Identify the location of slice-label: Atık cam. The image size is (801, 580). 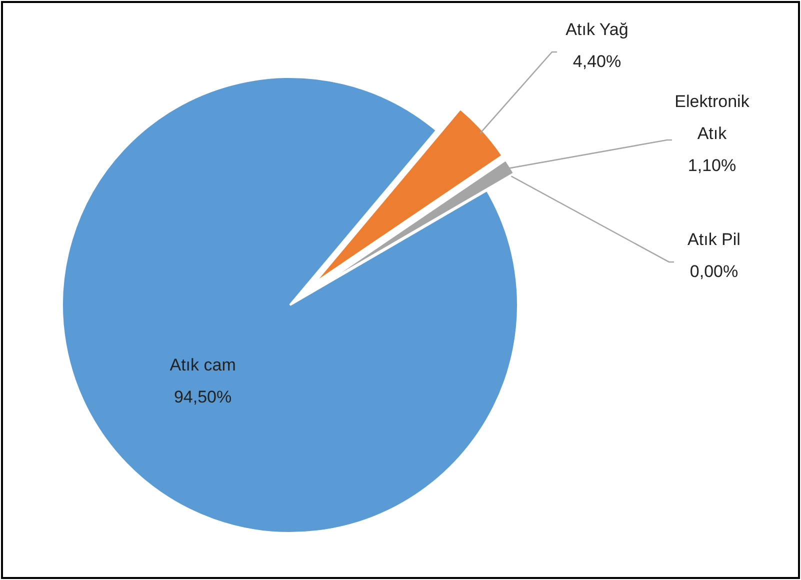
(203, 364).